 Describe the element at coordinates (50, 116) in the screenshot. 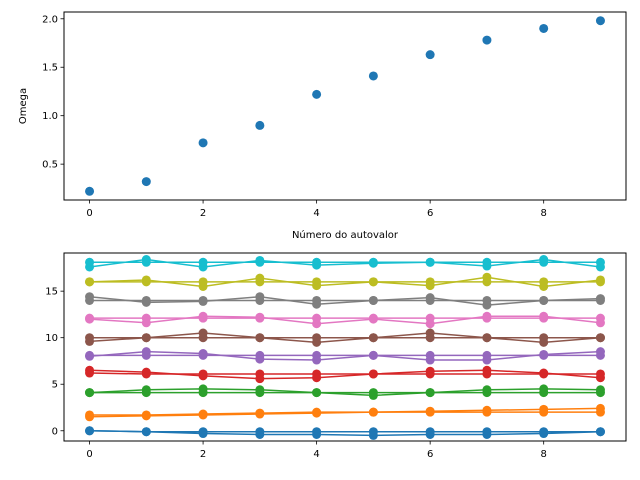

I see `y-tick-label: 1.0` at that location.